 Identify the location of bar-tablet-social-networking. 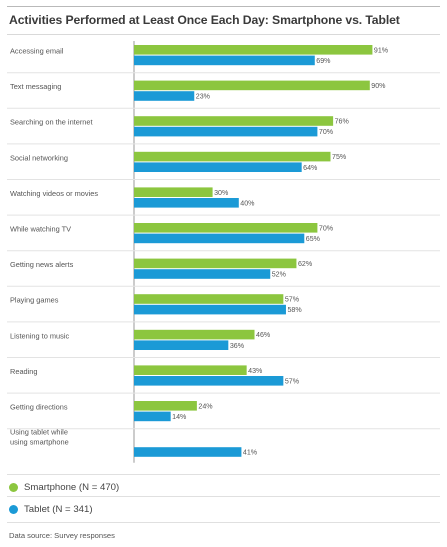
(218, 167).